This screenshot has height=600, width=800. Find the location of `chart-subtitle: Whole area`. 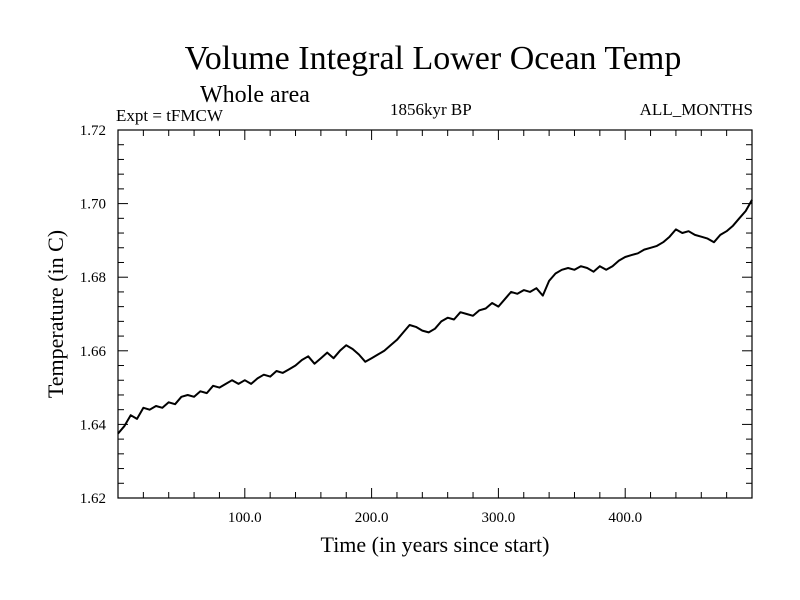

chart-subtitle: Whole area is located at coordinates (255, 95).